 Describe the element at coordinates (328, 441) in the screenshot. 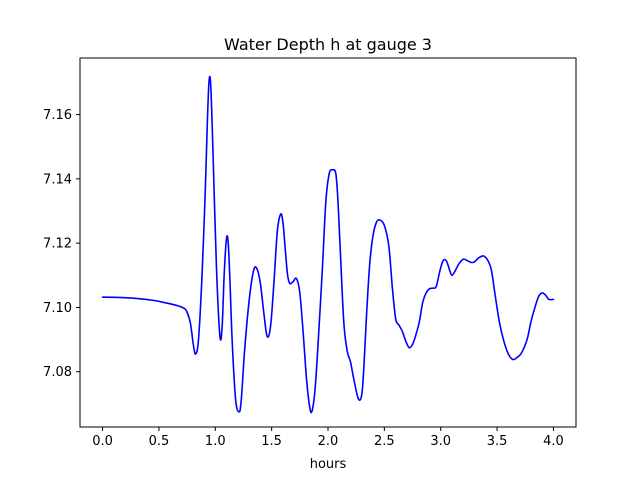

I see `x-tick-label: 2.0` at that location.